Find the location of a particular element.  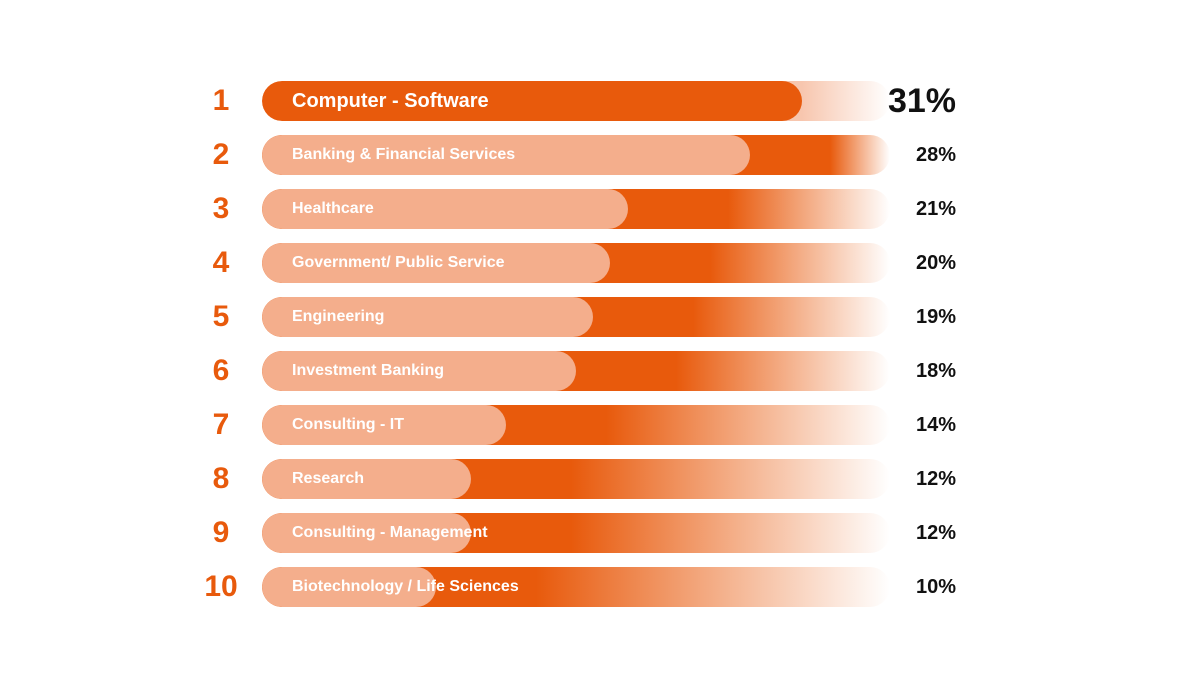

rank-number: 4 is located at coordinates (221, 262).